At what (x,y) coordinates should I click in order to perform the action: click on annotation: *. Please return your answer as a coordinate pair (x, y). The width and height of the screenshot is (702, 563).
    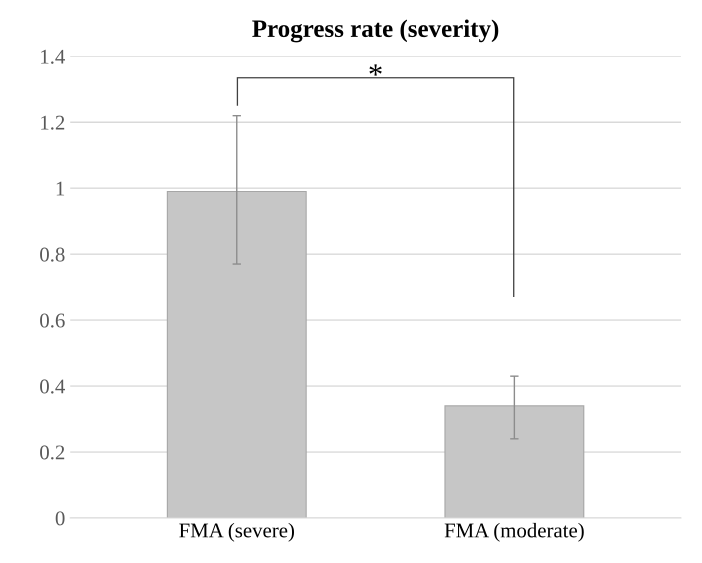
    Looking at the image, I should click on (375, 70).